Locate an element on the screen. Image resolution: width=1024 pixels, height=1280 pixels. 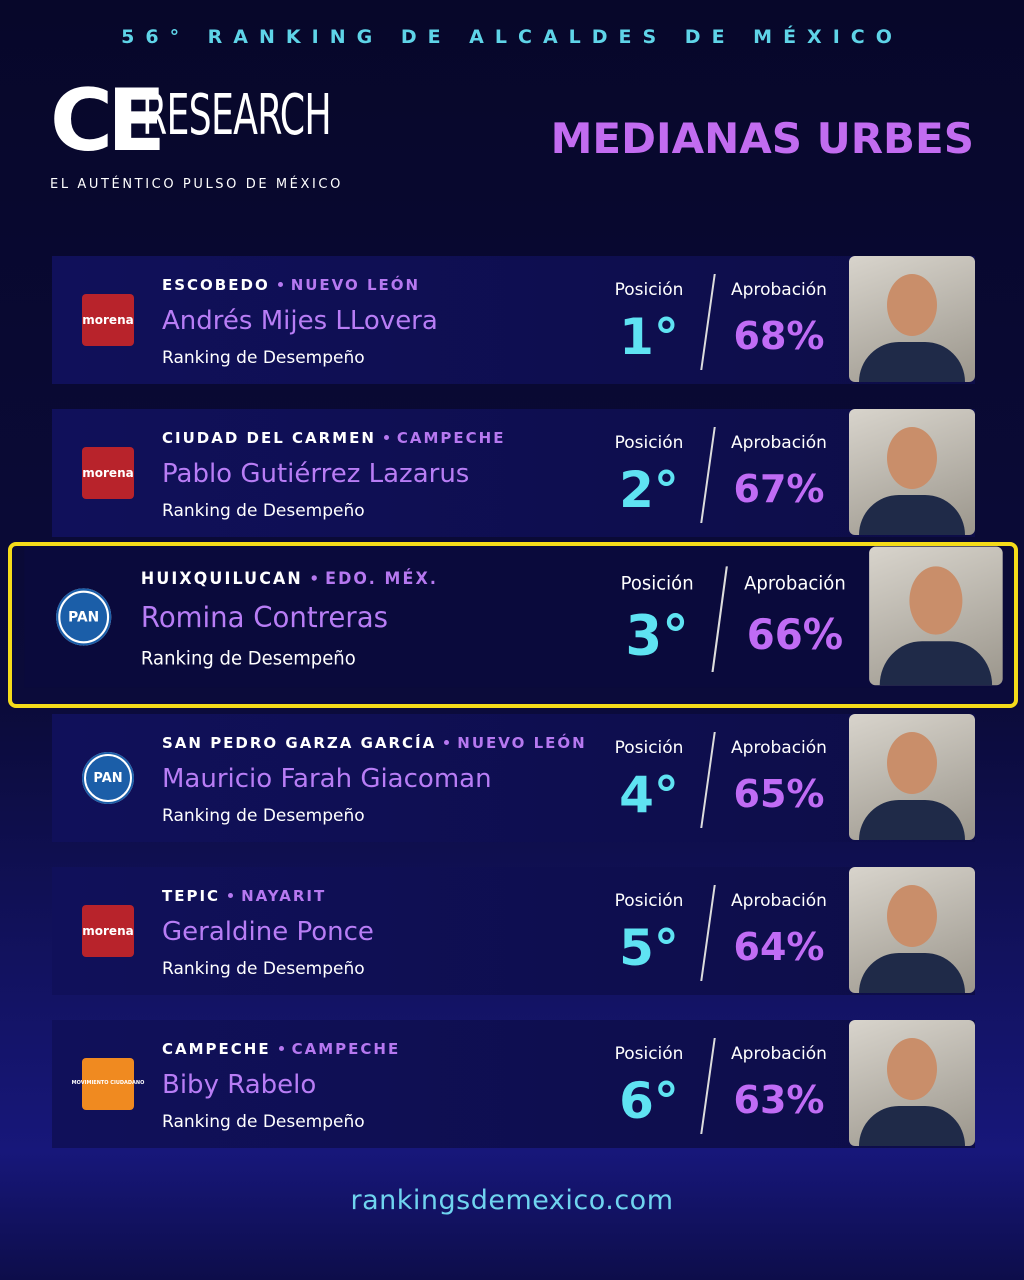
footer-url: rankingsdemexico.com is located at coordinates (512, 1200).